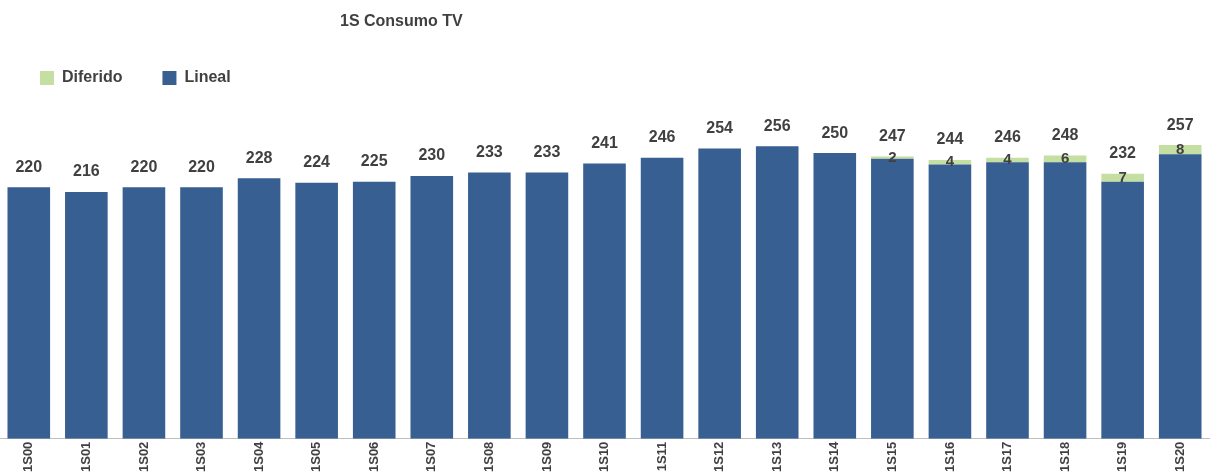 The width and height of the screenshot is (1211, 475). Describe the element at coordinates (891, 457) in the screenshot. I see `x-tick-label: 1S15` at that location.